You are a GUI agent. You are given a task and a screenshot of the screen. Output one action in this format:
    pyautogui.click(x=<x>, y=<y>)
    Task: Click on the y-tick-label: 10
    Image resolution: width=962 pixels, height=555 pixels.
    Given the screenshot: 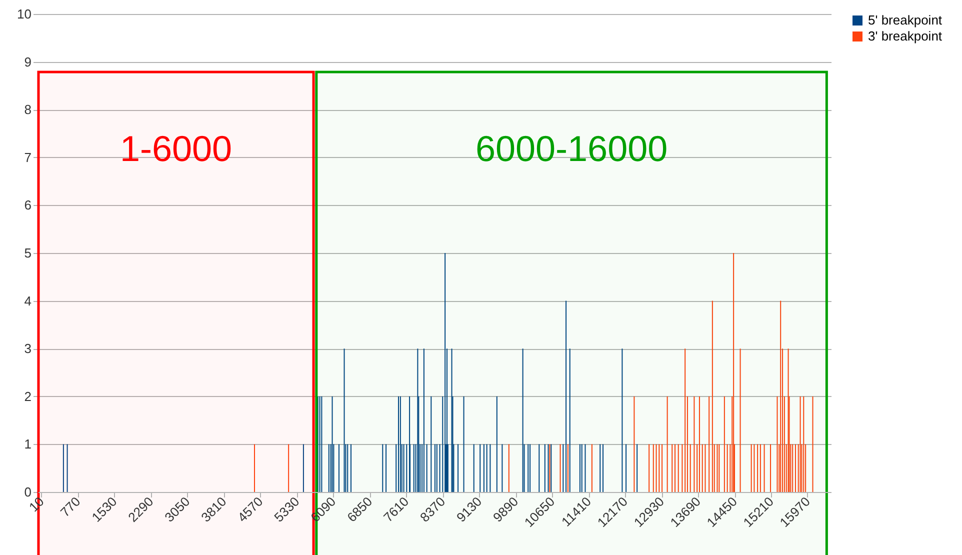 What is the action you would take?
    pyautogui.click(x=24, y=14)
    